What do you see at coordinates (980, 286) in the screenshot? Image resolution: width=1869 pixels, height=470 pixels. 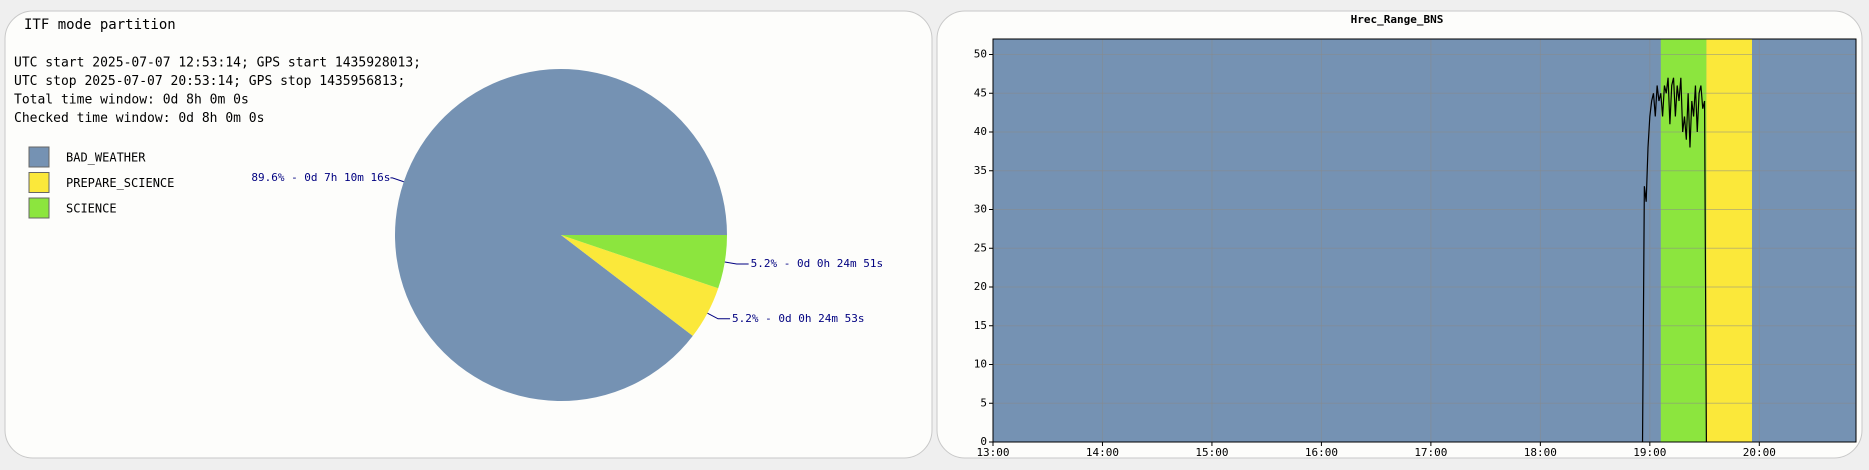 I see `y-tick-label: 20` at bounding box center [980, 286].